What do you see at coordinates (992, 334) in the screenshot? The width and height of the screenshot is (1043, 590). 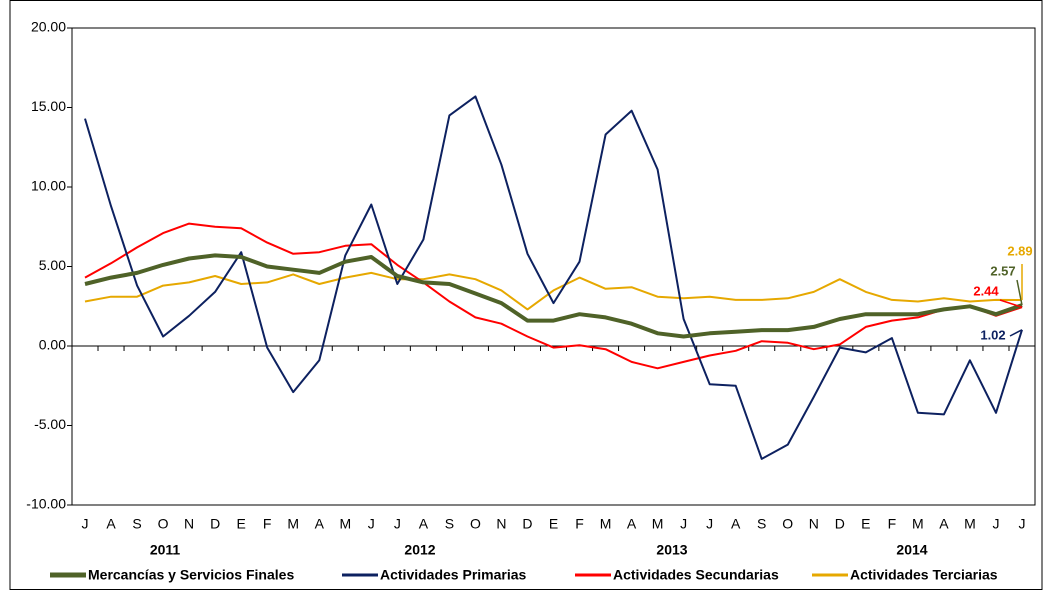 I see `data-label: 1.02` at bounding box center [992, 334].